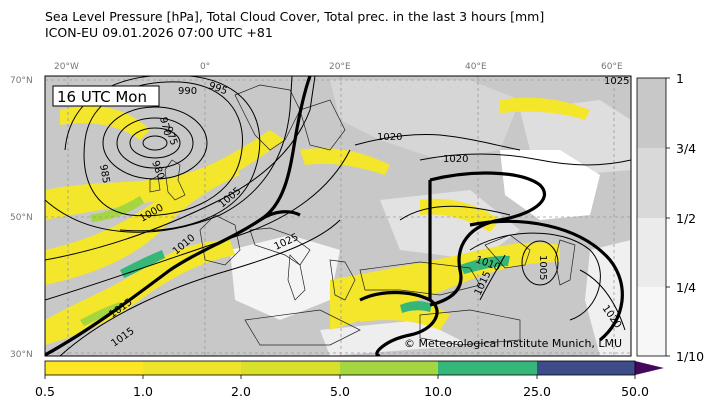  I want to click on lon-label: 40°E, so click(476, 67).